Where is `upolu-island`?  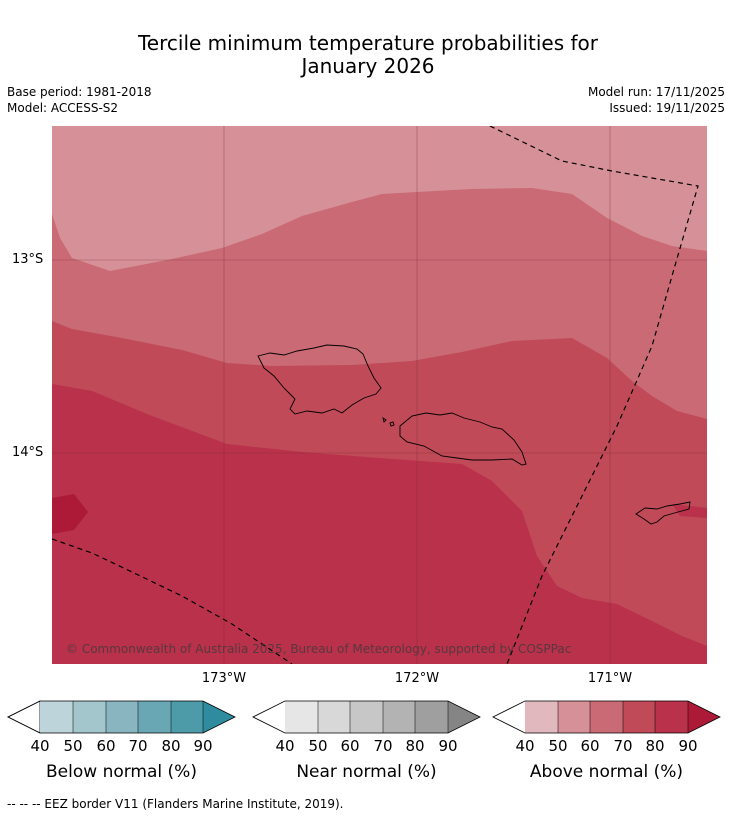 upolu-island is located at coordinates (463, 439).